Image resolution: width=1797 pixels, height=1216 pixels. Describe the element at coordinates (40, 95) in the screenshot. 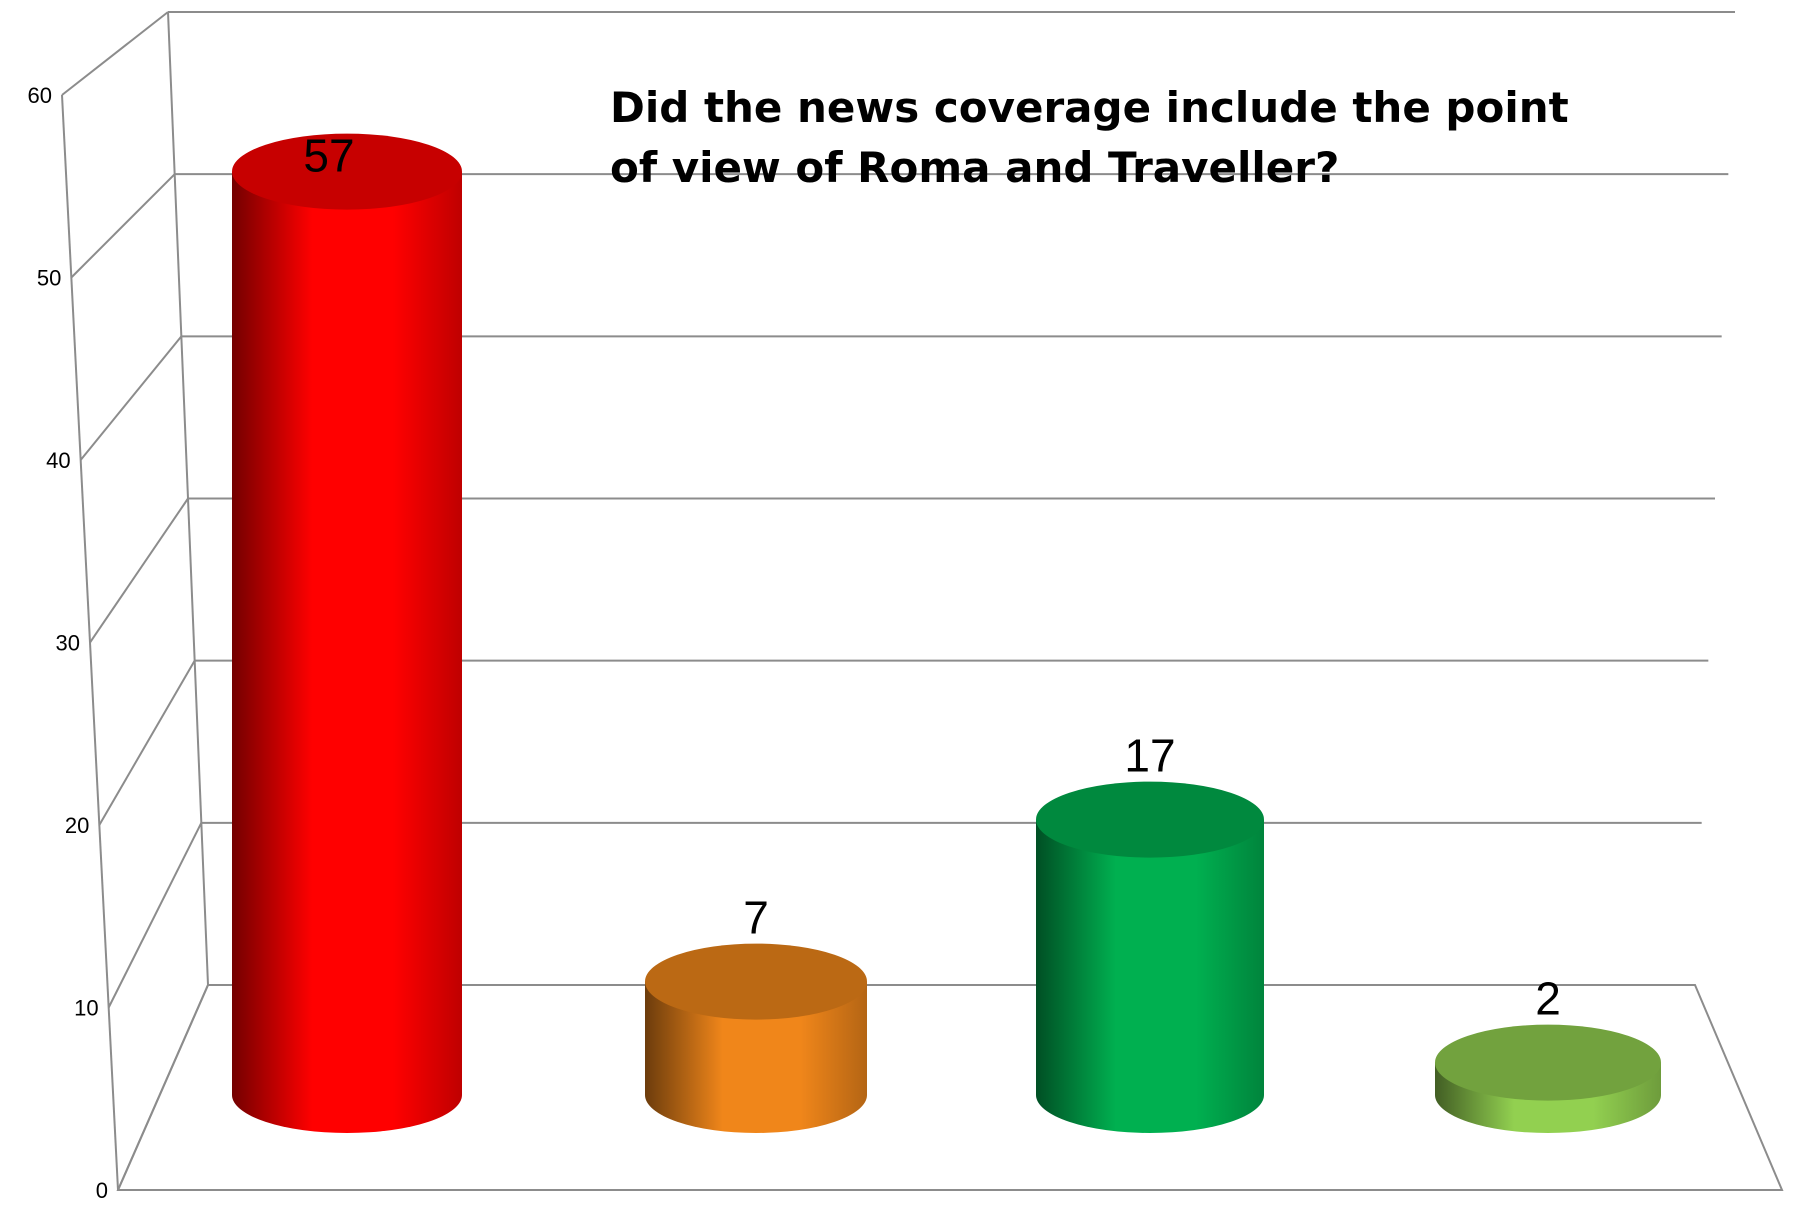

I see `y-tick-label: 60` at that location.